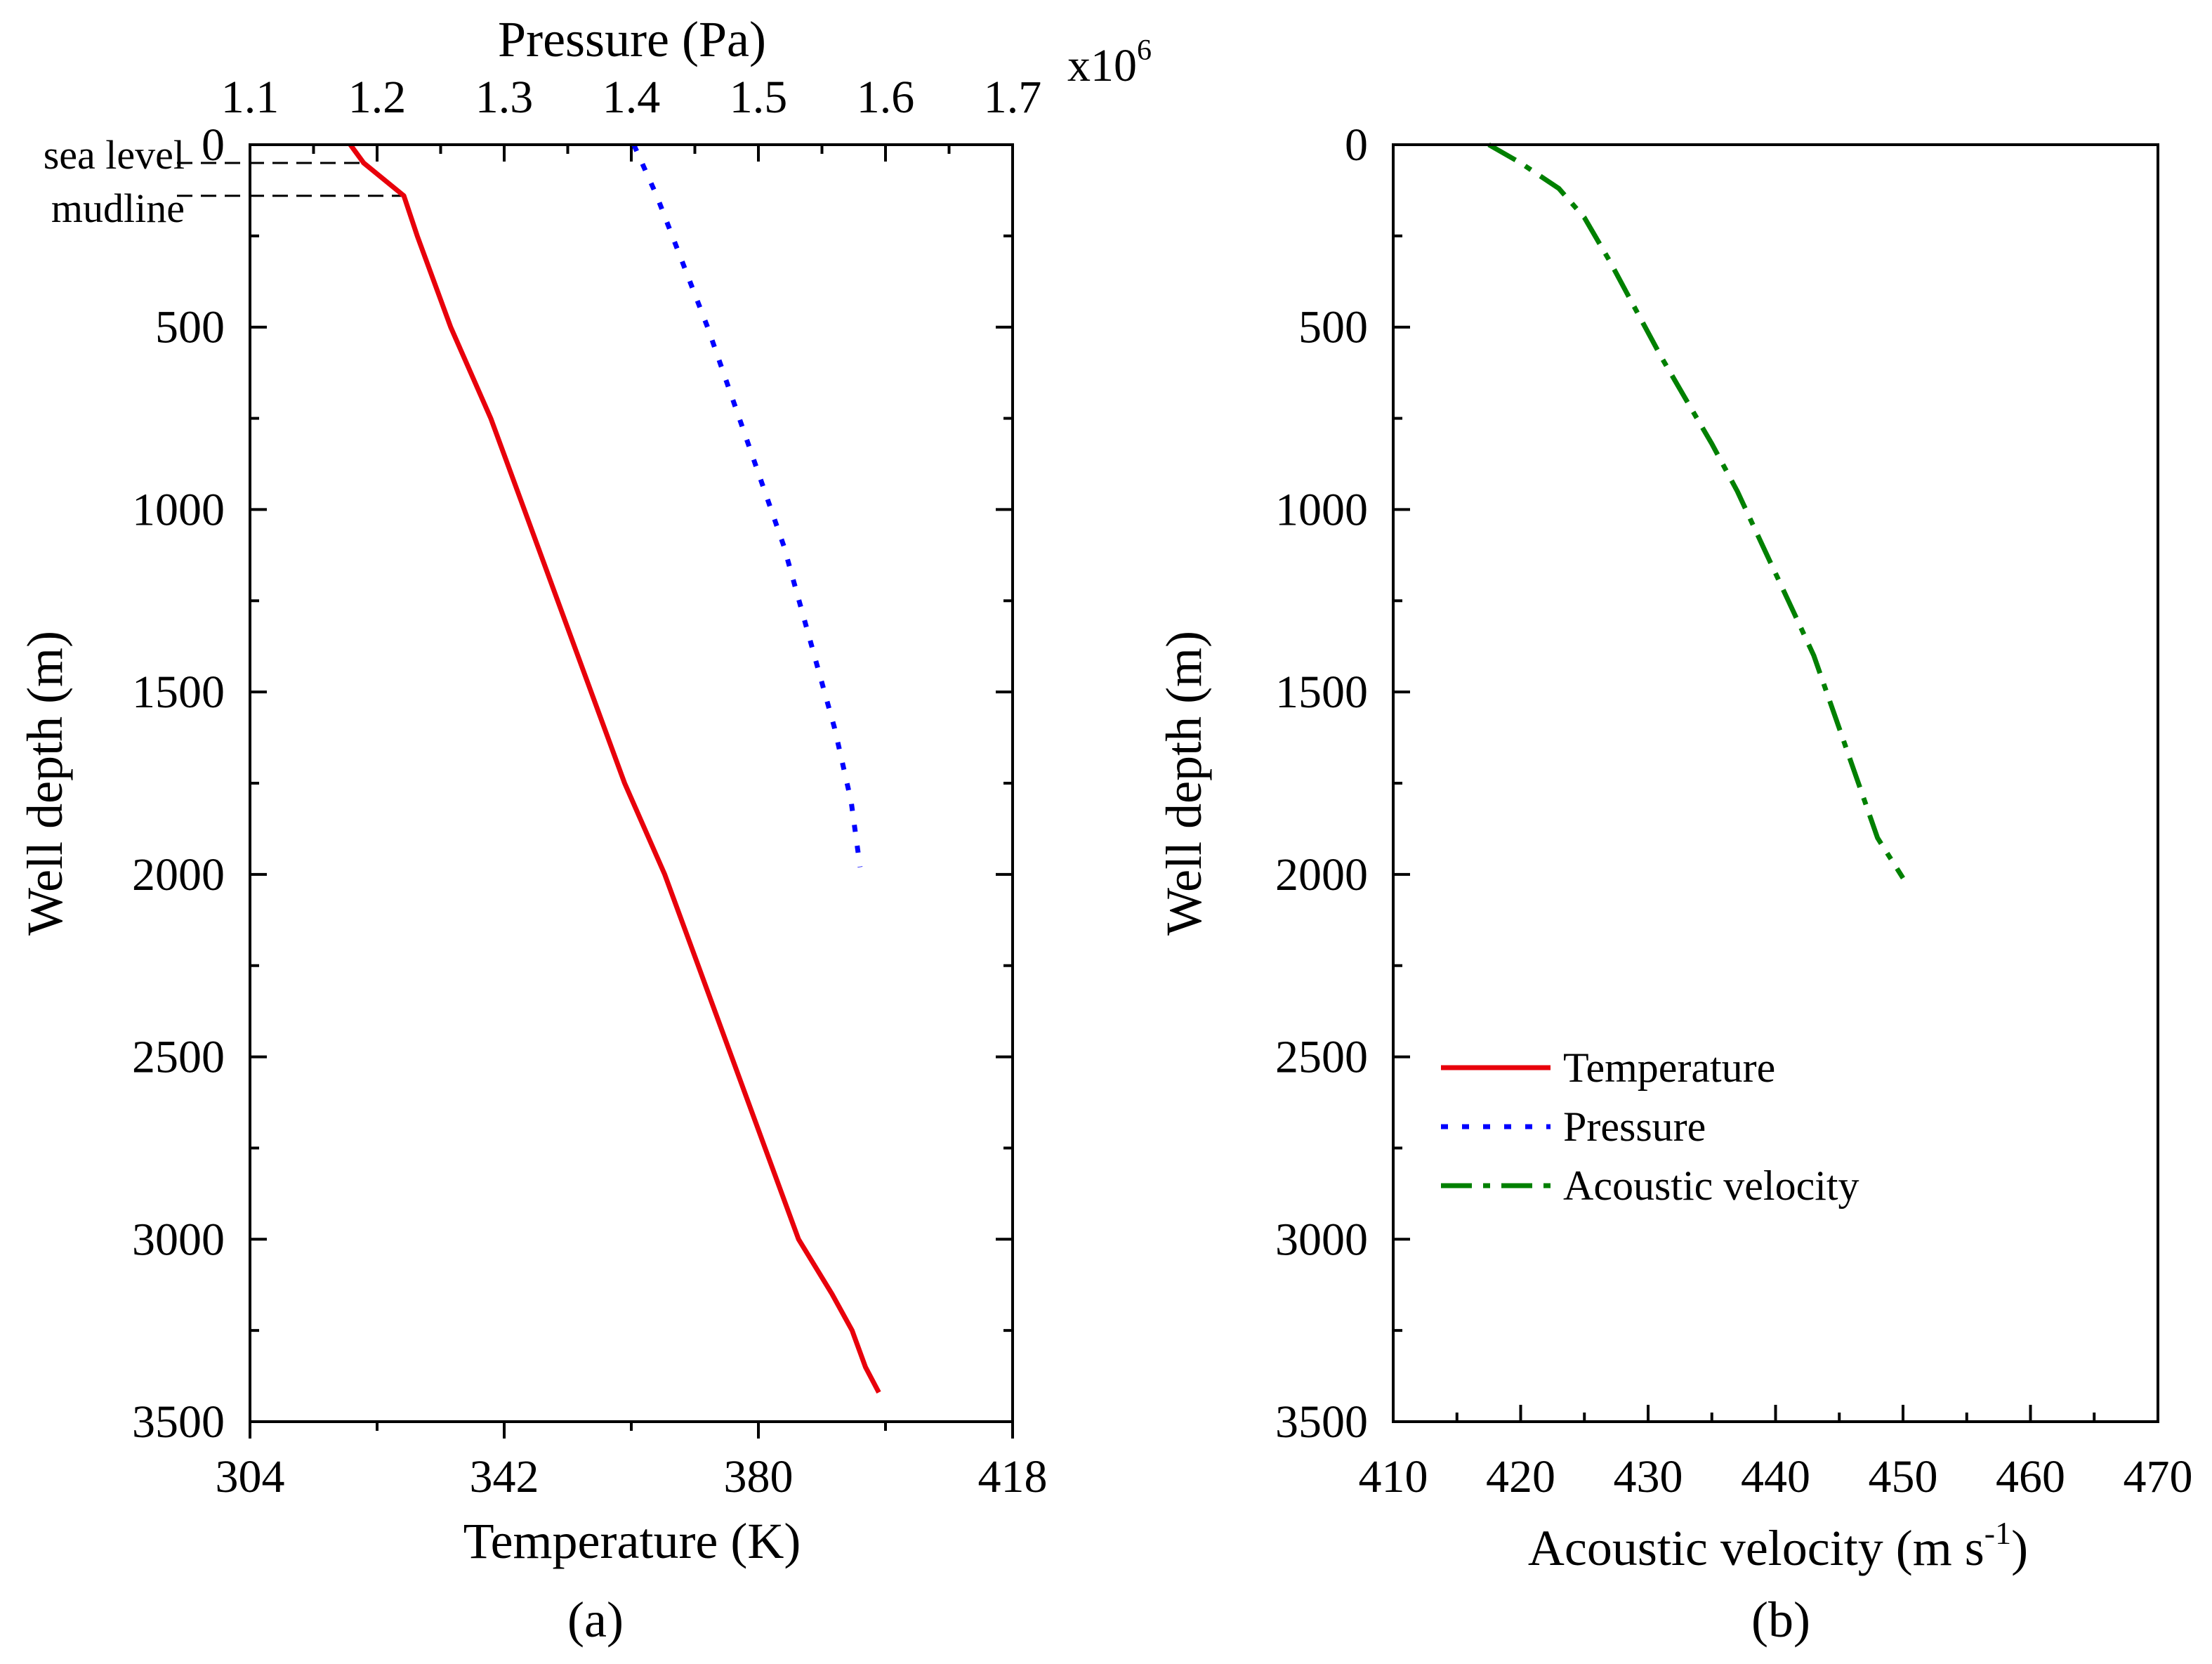 Image resolution: width=2212 pixels, height=1664 pixels. Describe the element at coordinates (1321, 1422) in the screenshot. I see `b-y-tick-label: 3500` at that location.